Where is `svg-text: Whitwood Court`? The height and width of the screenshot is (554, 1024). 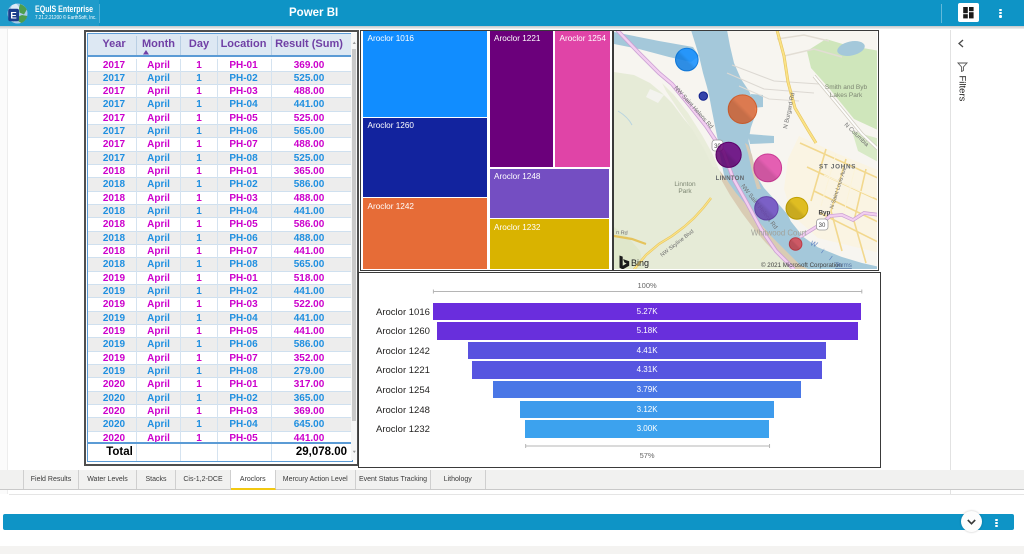
svg-text: Whitwood Court is located at coordinates (779, 232).